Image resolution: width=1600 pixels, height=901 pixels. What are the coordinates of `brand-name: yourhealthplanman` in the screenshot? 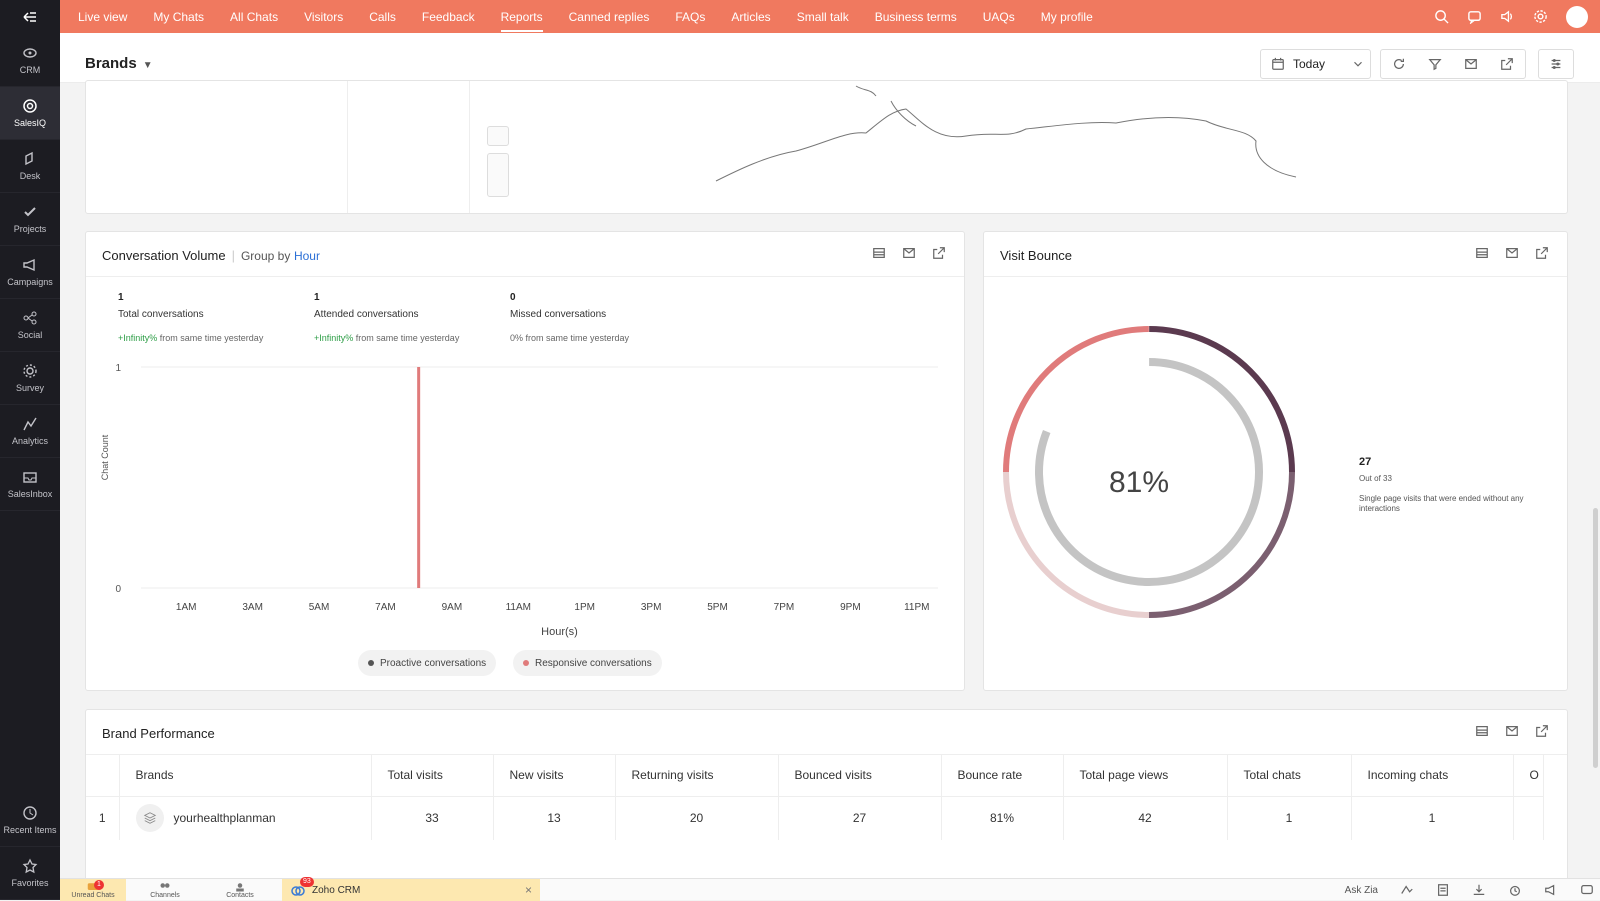 It's located at (225, 818).